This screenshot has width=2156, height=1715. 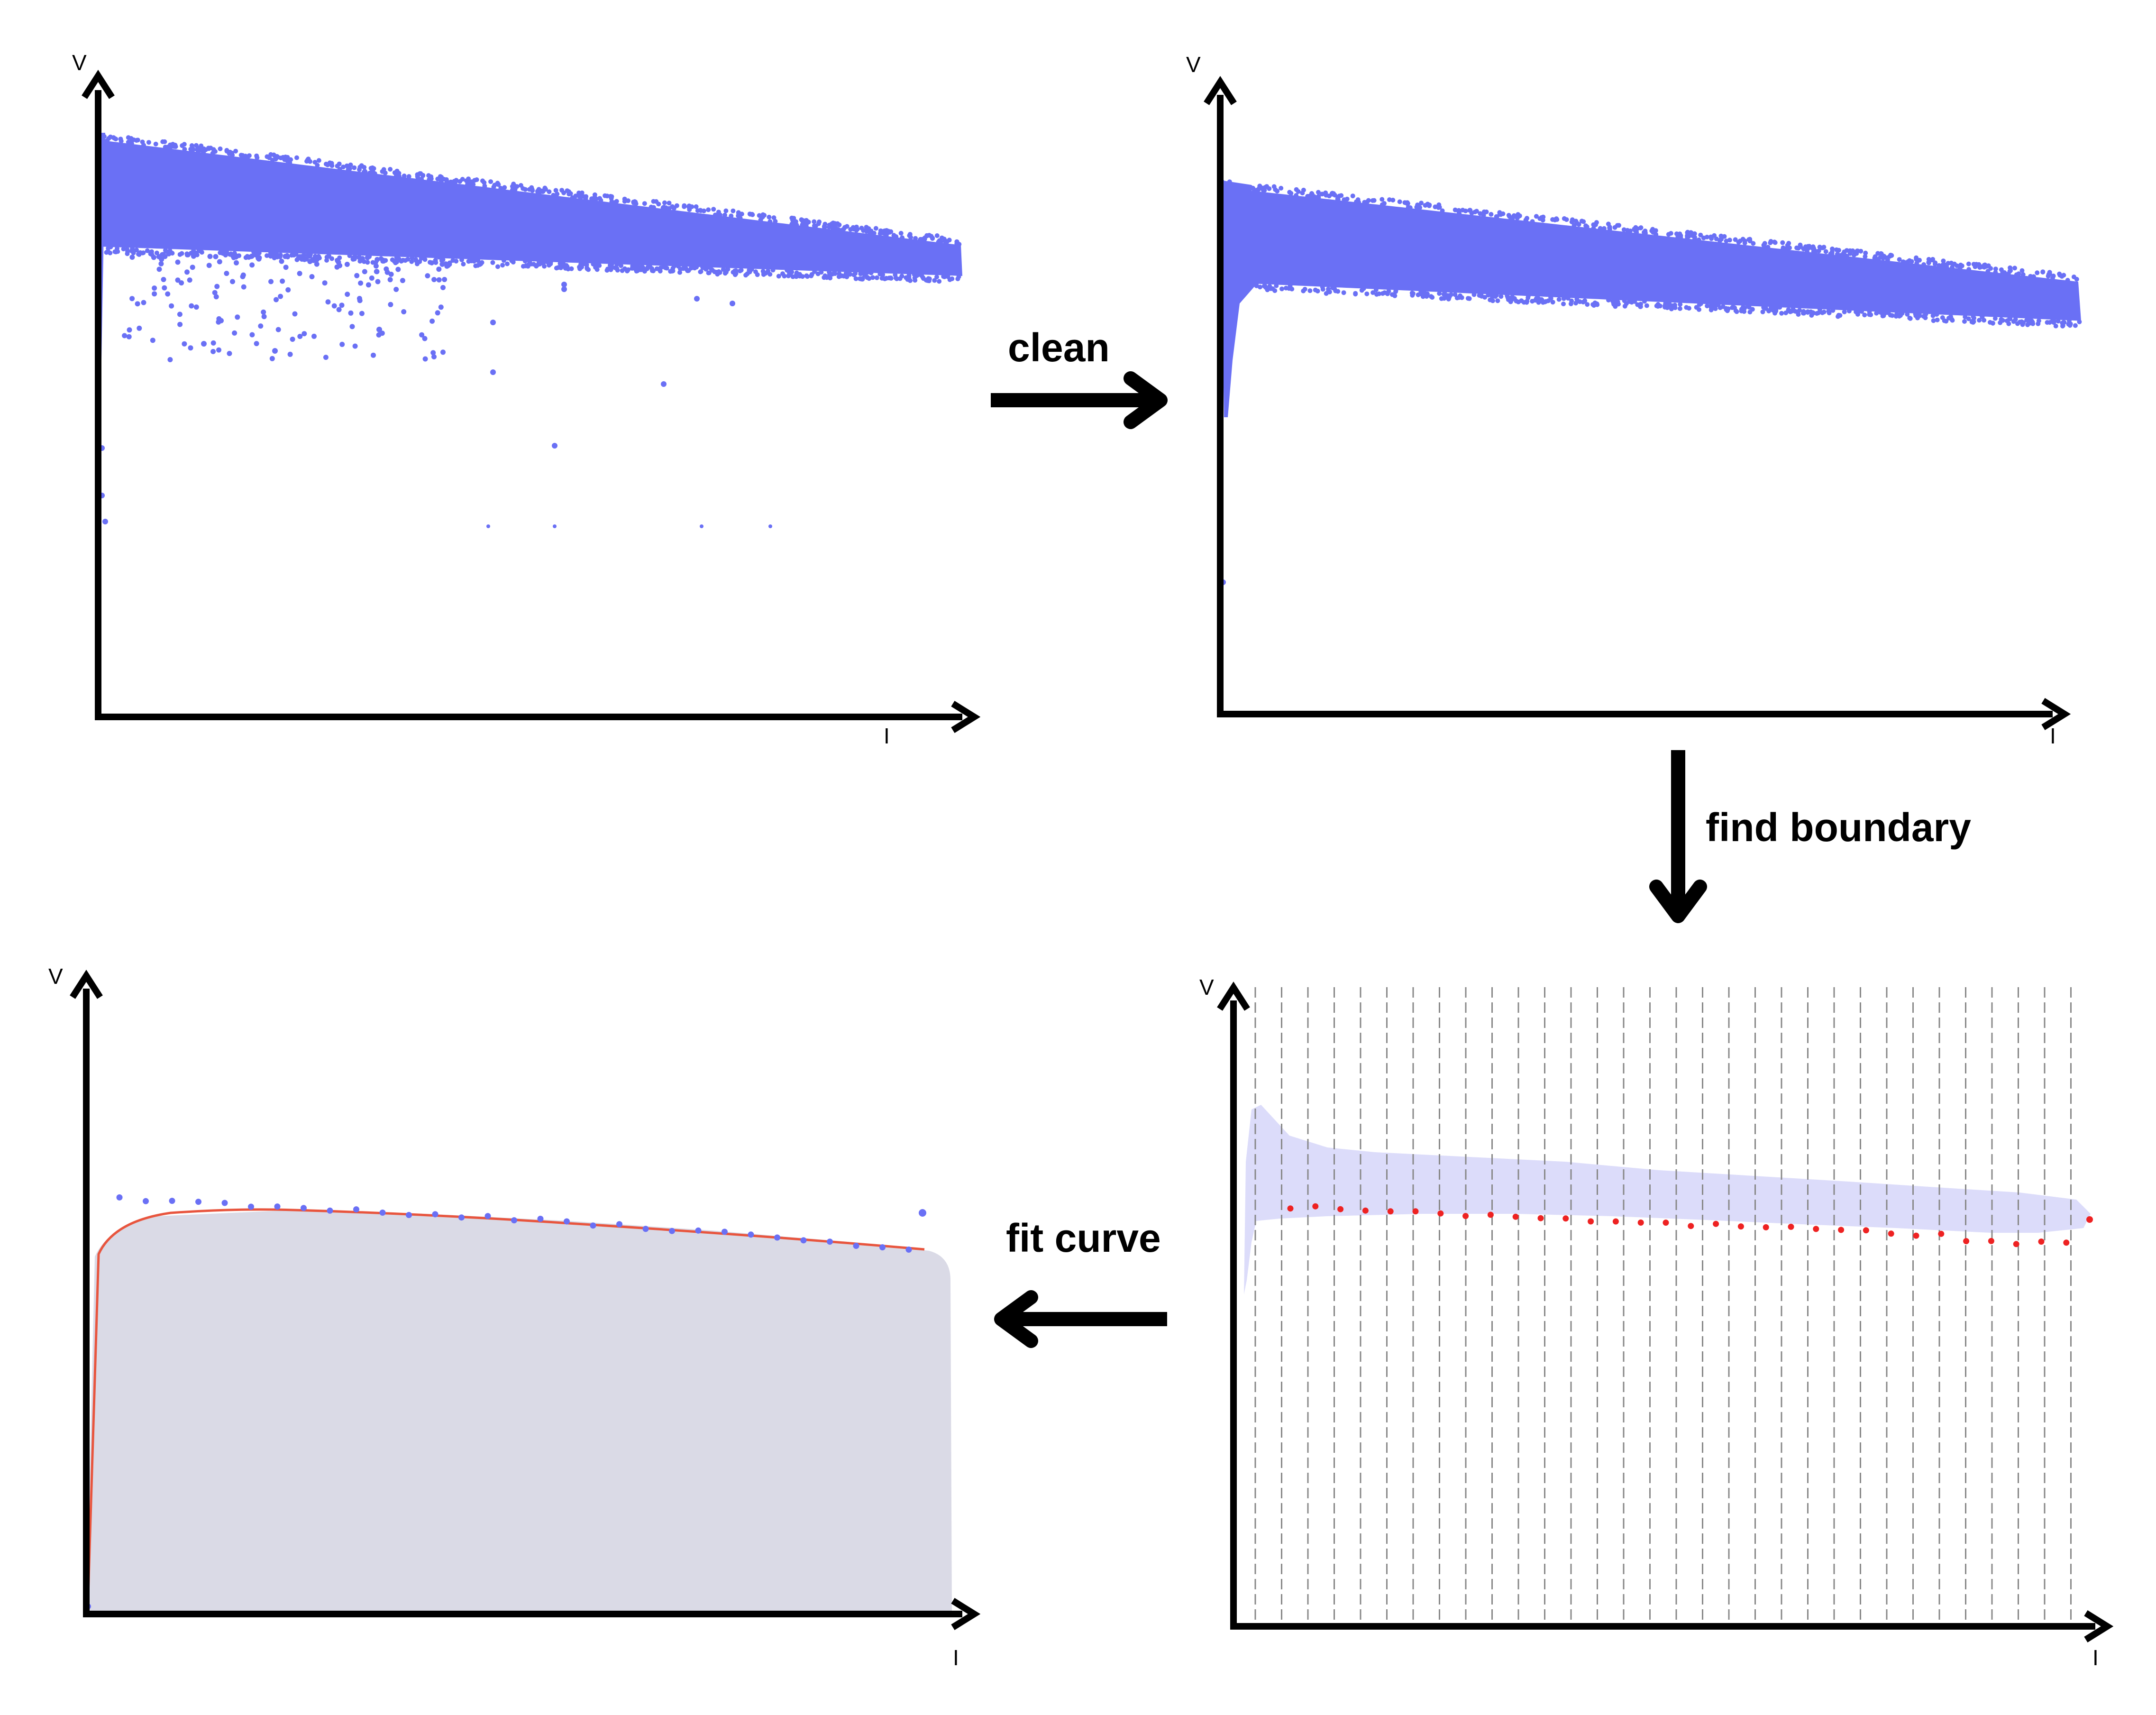 What do you see at coordinates (887, 736) in the screenshot?
I see `raw-x-axis-label: I` at bounding box center [887, 736].